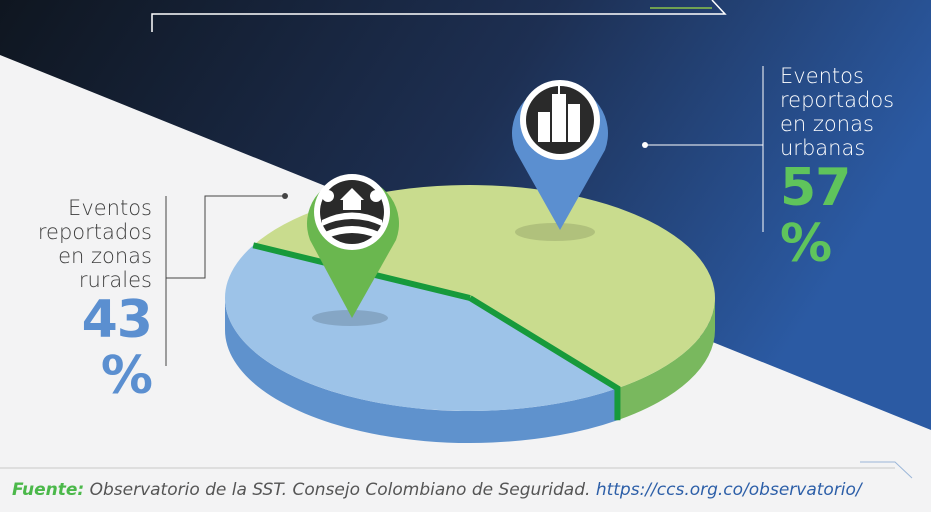 The height and width of the screenshot is (512, 931). I want to click on title-frame, so click(439, 16).